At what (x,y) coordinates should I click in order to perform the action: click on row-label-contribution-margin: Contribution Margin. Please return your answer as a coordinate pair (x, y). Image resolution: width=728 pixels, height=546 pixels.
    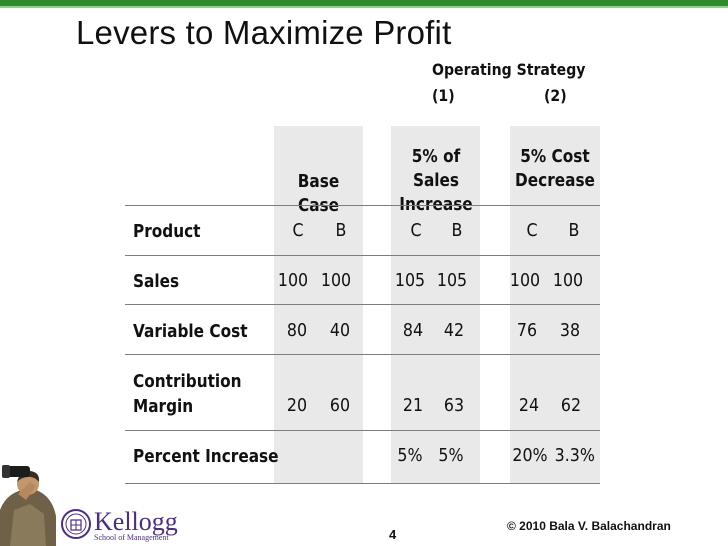
    Looking at the image, I should click on (187, 394).